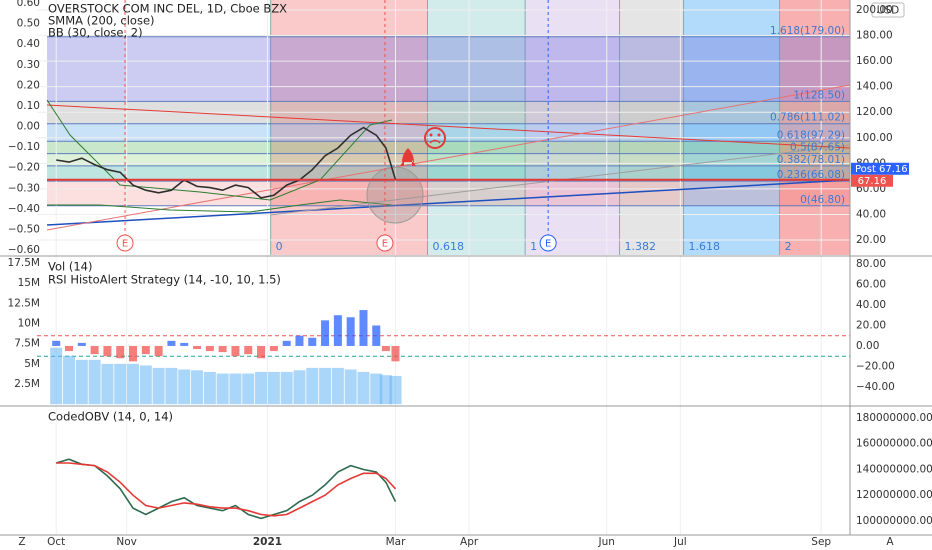 The image size is (932, 550). Describe the element at coordinates (641, 246) in the screenshot. I see `time-zone-label: 1.382` at that location.